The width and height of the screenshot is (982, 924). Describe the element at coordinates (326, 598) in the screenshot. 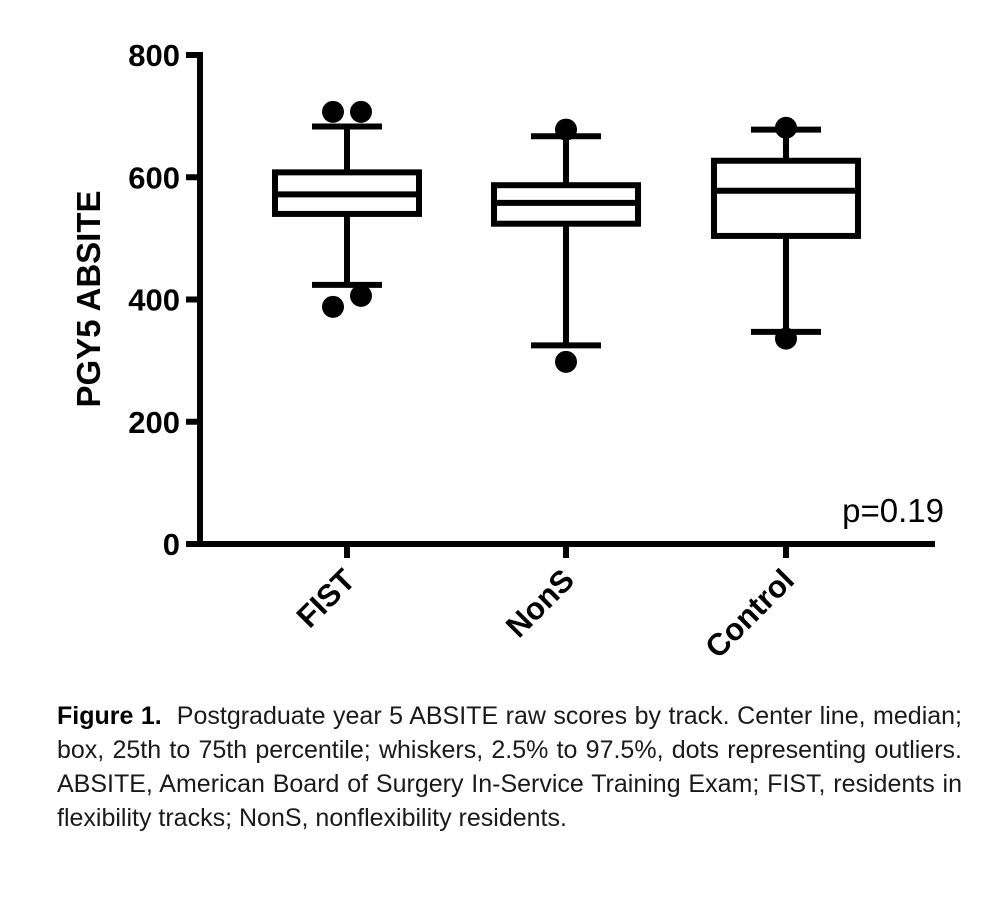

I see `x-category-label: FIST` at that location.